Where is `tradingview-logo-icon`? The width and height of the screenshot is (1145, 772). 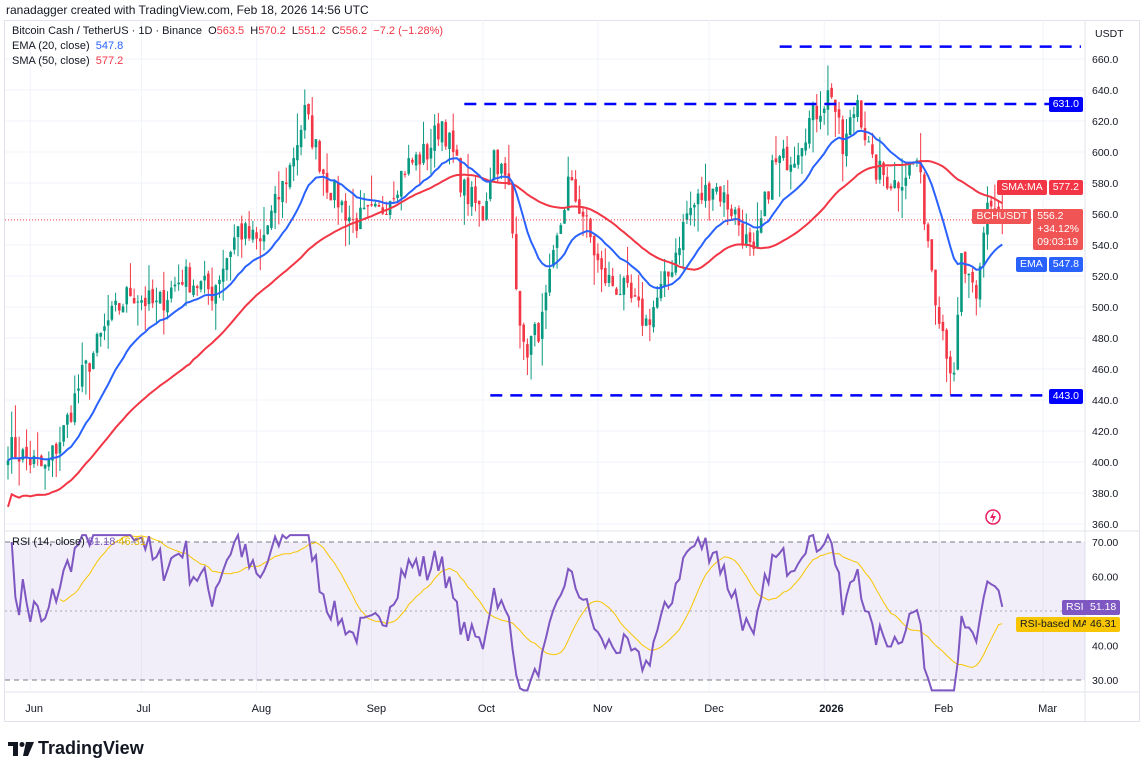
tradingview-logo-icon is located at coordinates (21, 748).